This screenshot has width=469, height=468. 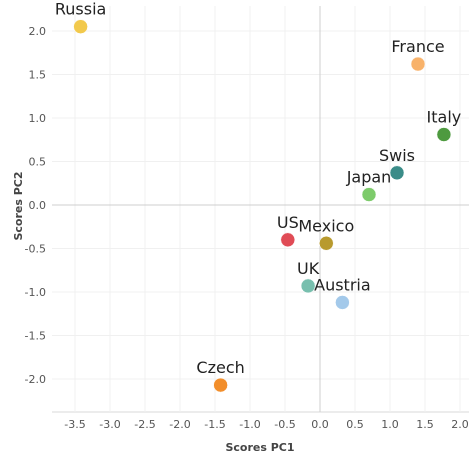 What do you see at coordinates (460, 424) in the screenshot?
I see `x-tick-label: 2.0` at bounding box center [460, 424].